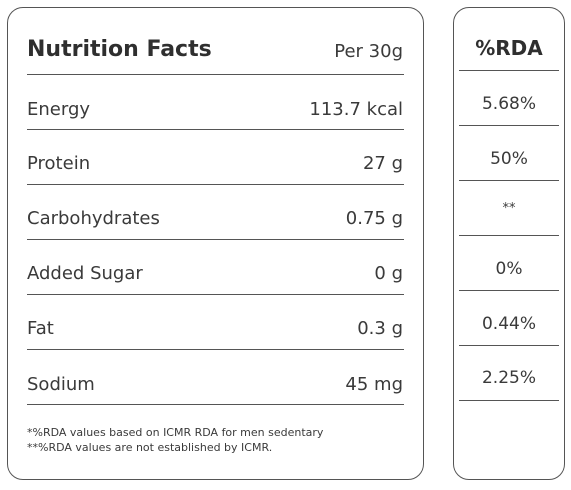 The image size is (571, 490). Describe the element at coordinates (356, 109) in the screenshot. I see `row-value-energy: 113.7 kcal` at that location.